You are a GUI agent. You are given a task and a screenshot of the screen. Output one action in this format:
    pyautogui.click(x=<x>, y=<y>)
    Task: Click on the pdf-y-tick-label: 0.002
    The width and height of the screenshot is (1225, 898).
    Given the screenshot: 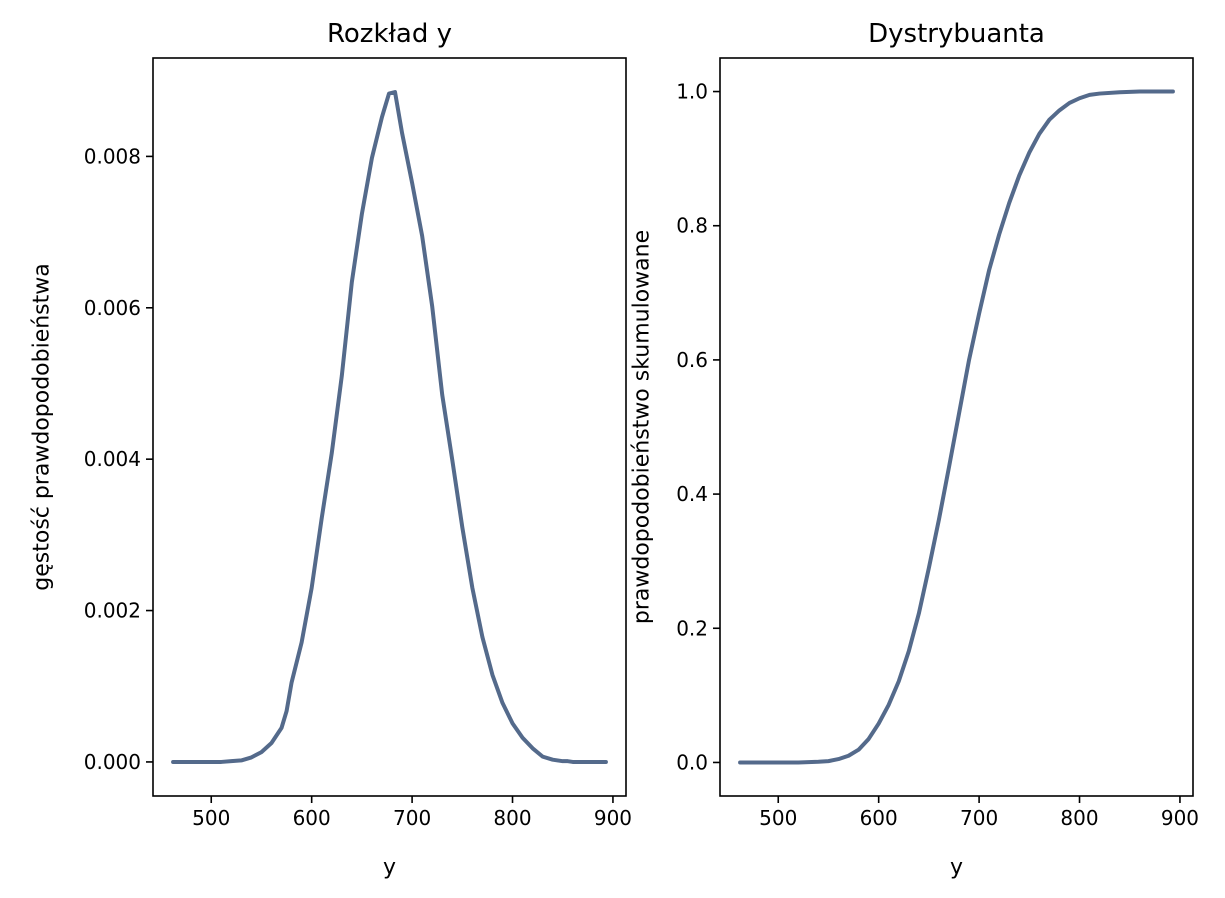 What is the action you would take?
    pyautogui.click(x=112, y=611)
    